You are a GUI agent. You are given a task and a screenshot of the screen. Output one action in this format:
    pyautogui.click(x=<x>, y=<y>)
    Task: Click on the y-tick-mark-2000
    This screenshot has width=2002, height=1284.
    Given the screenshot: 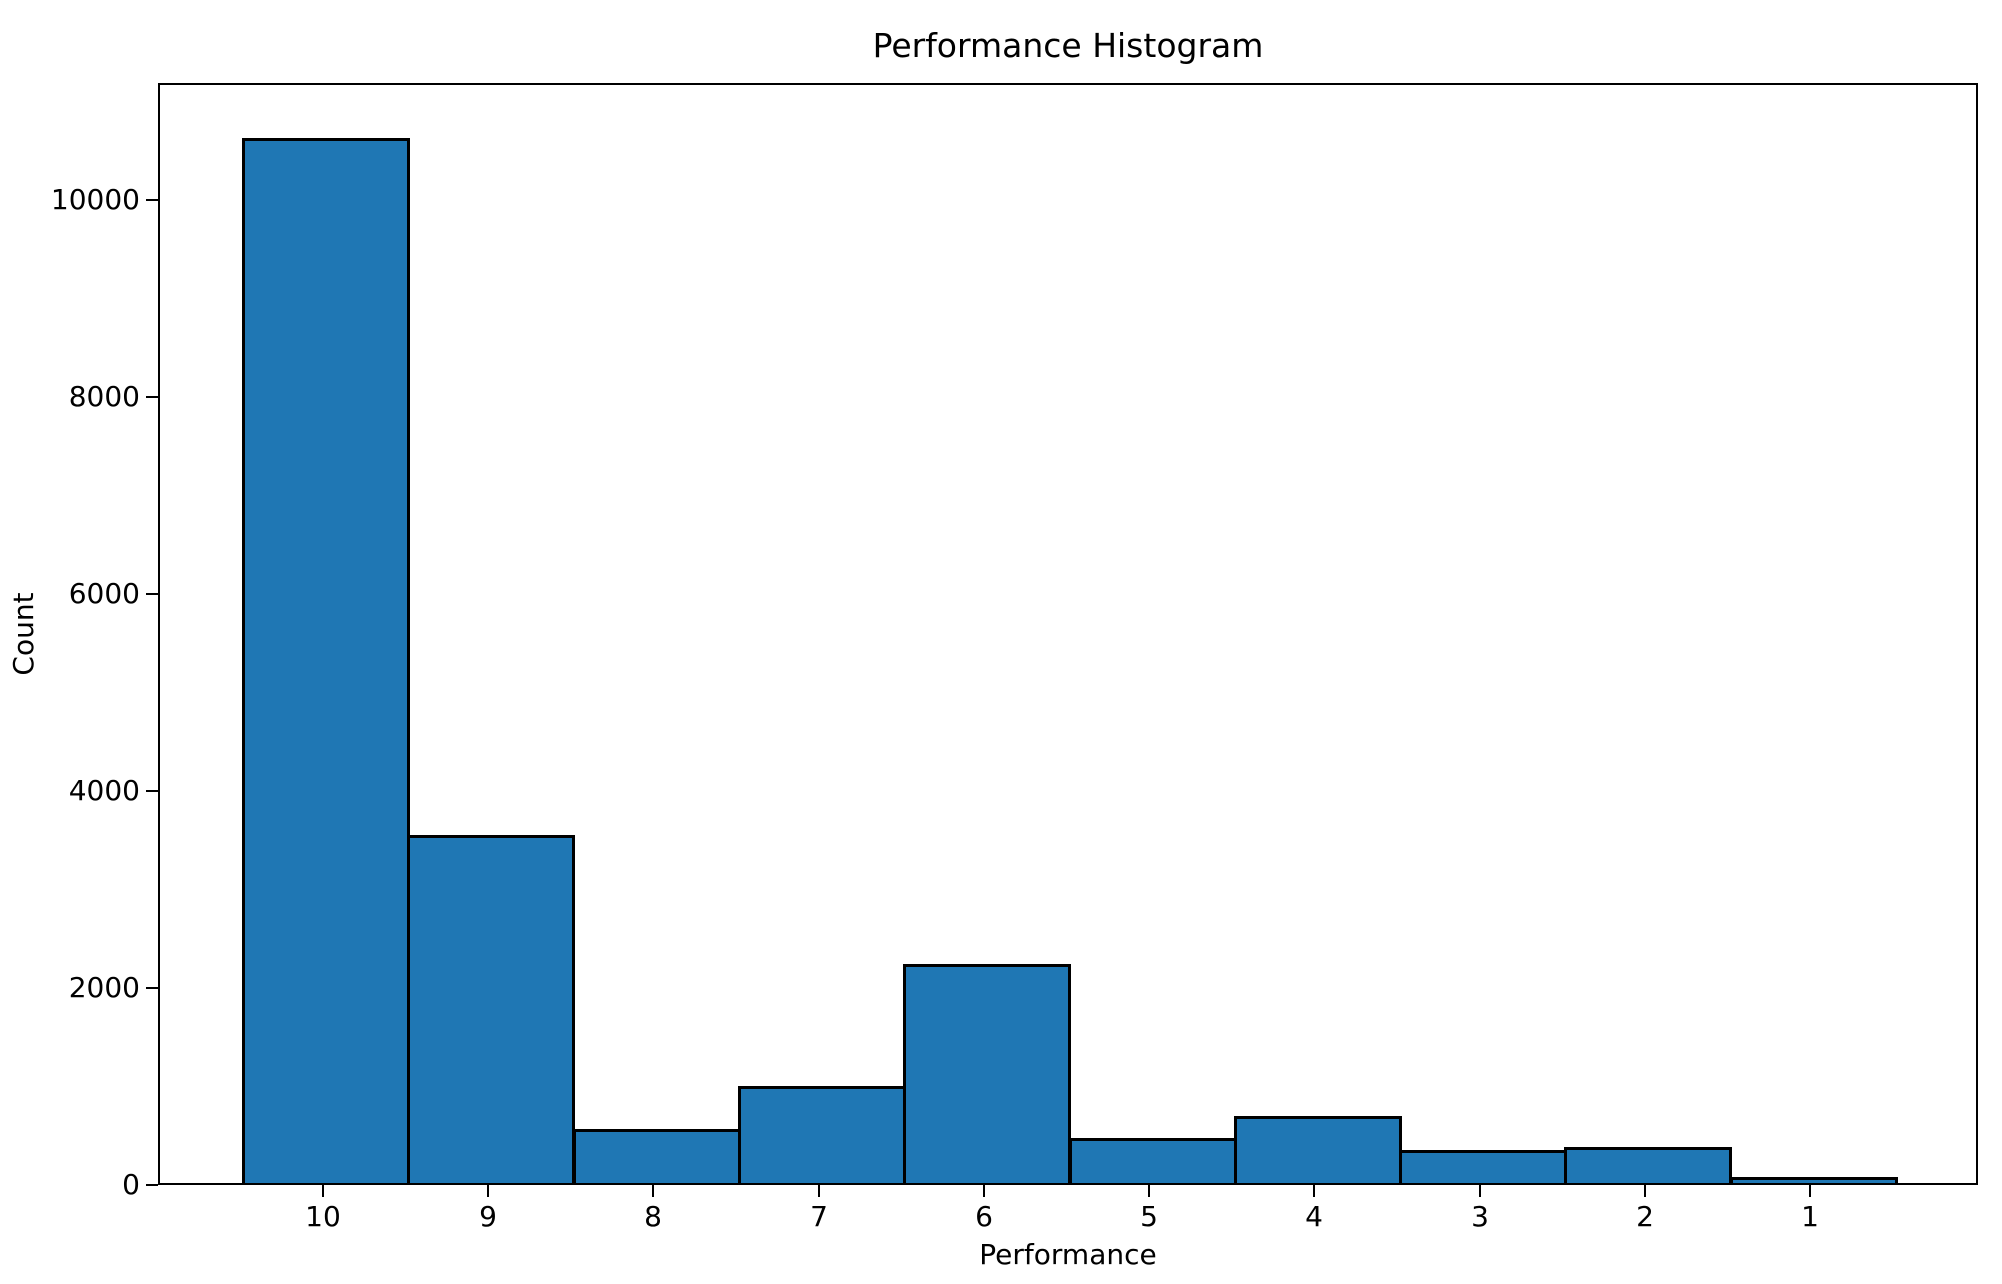 What is the action you would take?
    pyautogui.click(x=152, y=988)
    